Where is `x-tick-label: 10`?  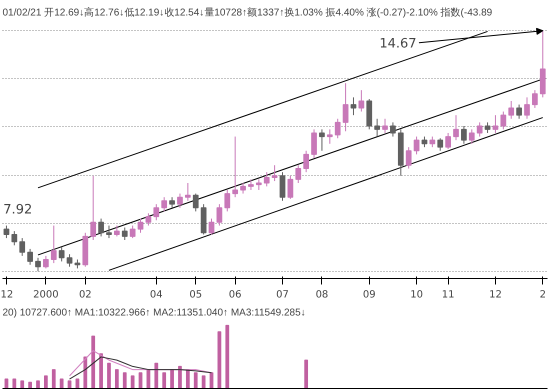 x-tick-label: 10 is located at coordinates (416, 295).